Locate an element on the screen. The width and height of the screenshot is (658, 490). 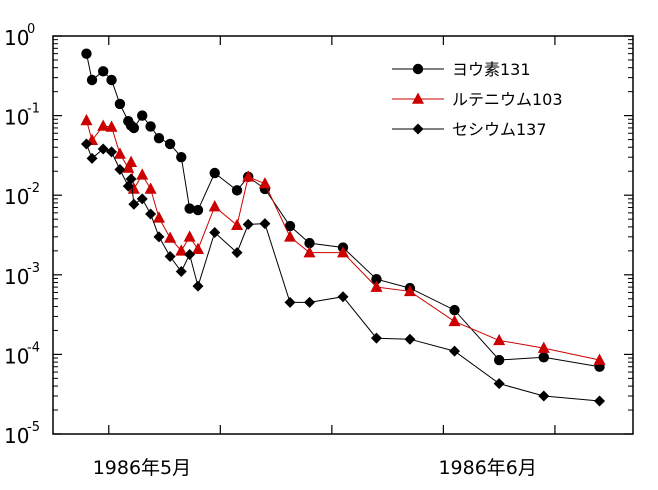
x-tick-label: 1986年5月 is located at coordinates (142, 468).